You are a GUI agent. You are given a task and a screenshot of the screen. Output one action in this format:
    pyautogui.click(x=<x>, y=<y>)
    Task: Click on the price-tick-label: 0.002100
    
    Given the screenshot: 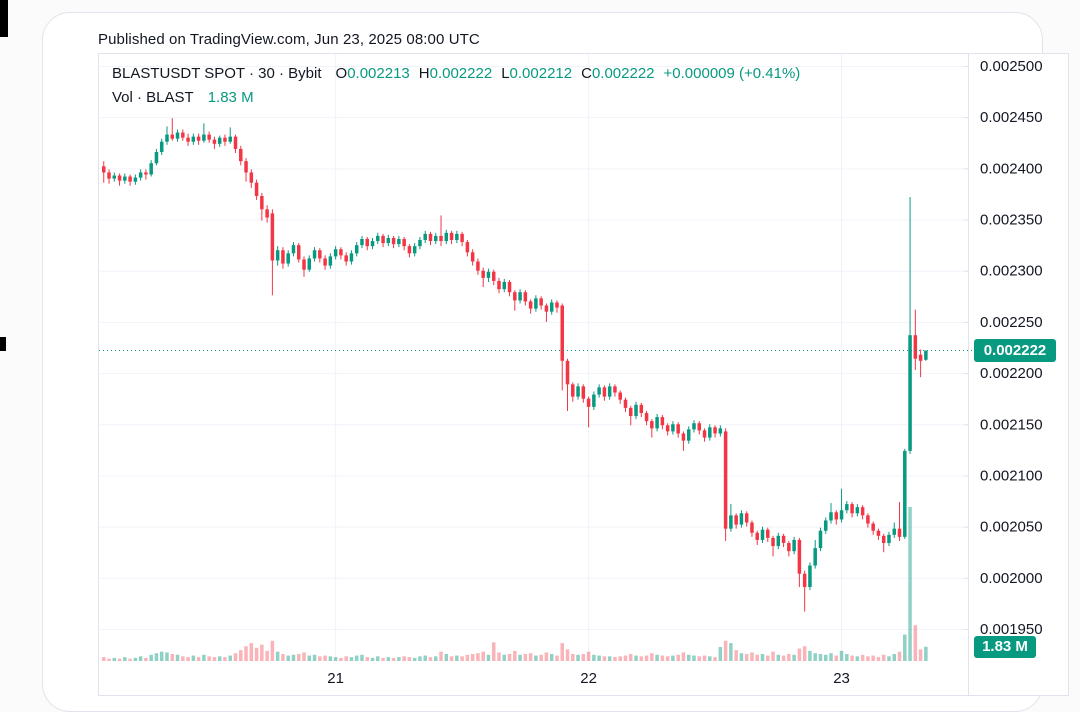 What is the action you would take?
    pyautogui.click(x=1011, y=475)
    